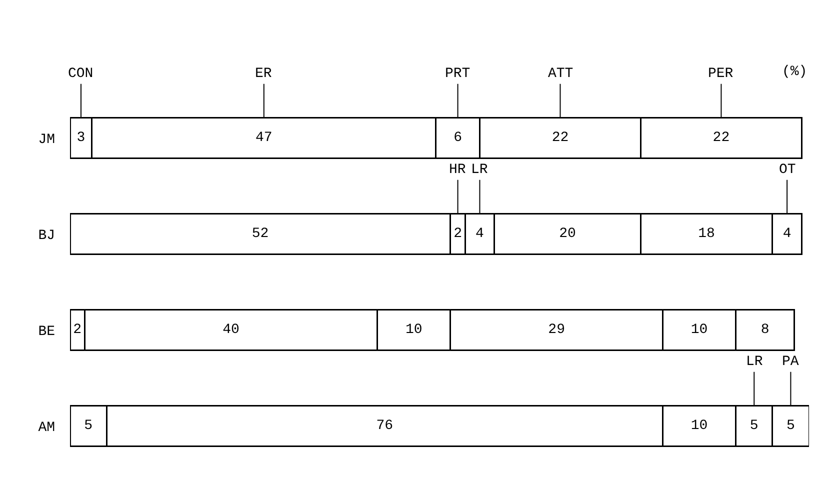  What do you see at coordinates (81, 138) in the screenshot?
I see `data-label: 3` at bounding box center [81, 138].